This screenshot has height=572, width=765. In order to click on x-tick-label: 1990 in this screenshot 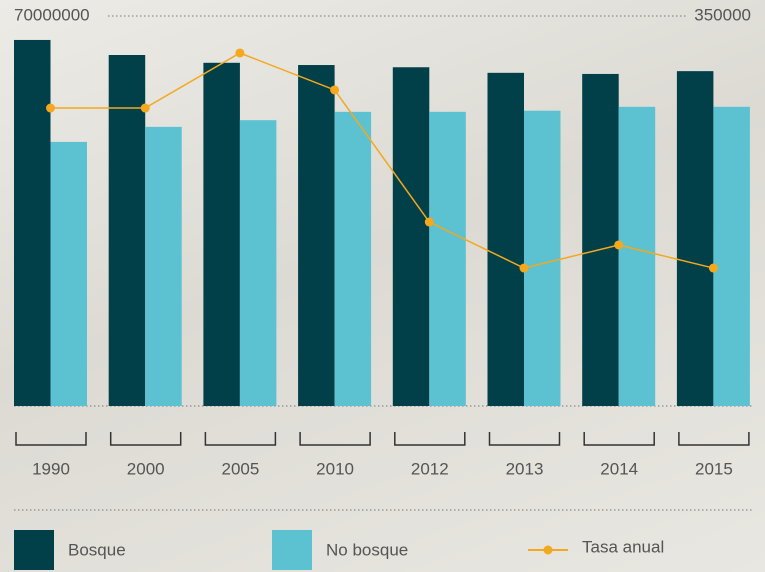, I will do `click(51, 468)`.